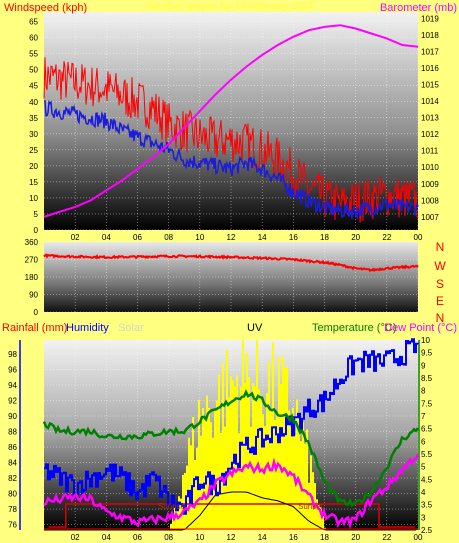 This screenshot has width=459, height=543. Describe the element at coordinates (12, 463) in the screenshot. I see `y-tick-label-humidity: 84` at that location.